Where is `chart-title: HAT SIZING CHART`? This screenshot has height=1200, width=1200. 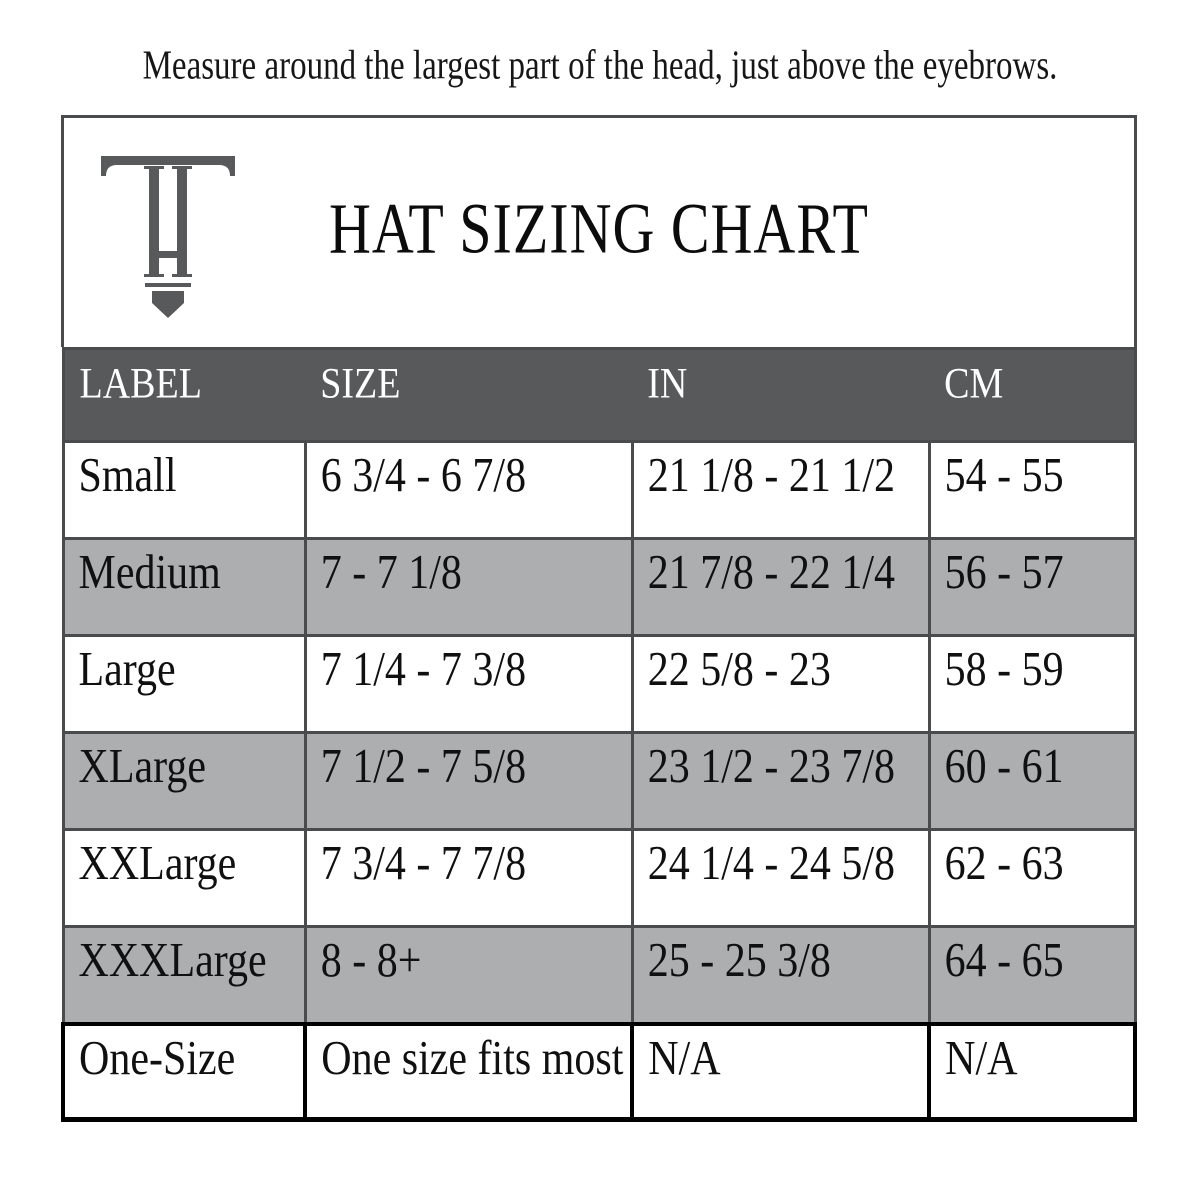 chart-title: HAT SIZING CHART is located at coordinates (599, 227).